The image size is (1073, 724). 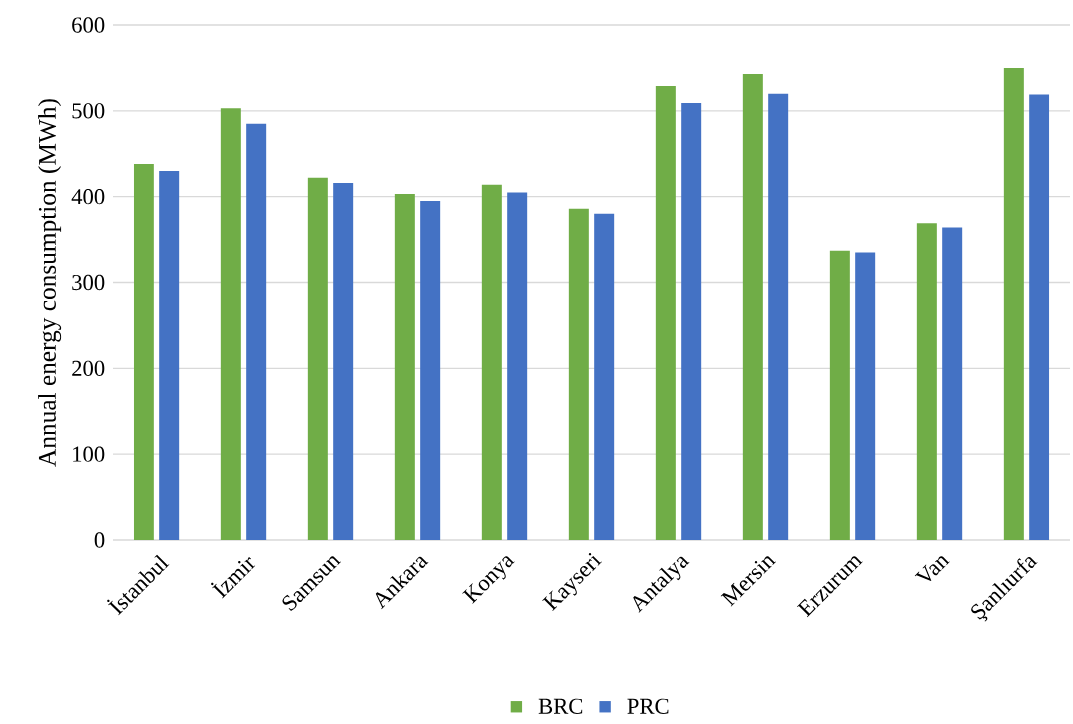 What do you see at coordinates (88, 111) in the screenshot?
I see `y-tick-label: 500` at bounding box center [88, 111].